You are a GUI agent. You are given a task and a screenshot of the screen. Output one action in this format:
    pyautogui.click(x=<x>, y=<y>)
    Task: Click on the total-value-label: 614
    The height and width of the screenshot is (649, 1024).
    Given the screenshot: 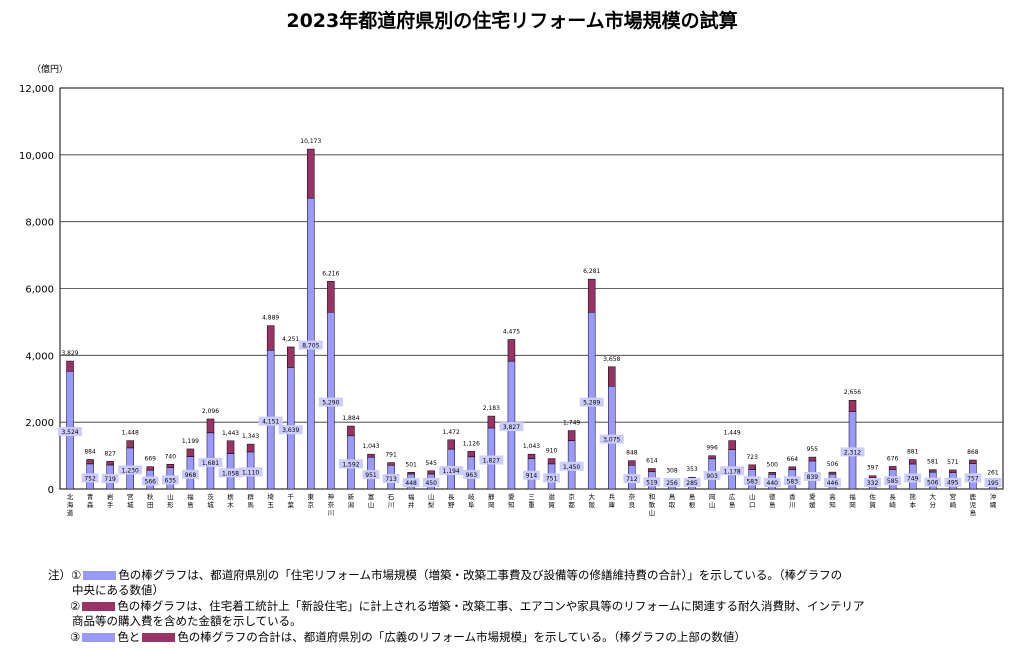 What is the action you would take?
    pyautogui.click(x=652, y=460)
    